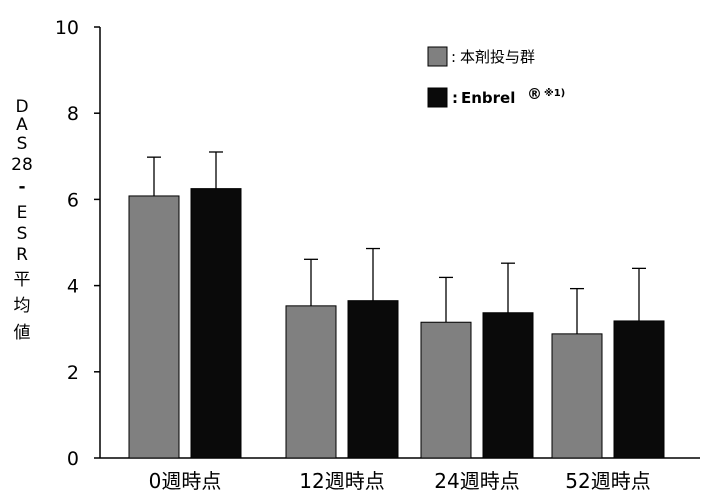 This screenshot has width=703, height=495. Describe the element at coordinates (476, 481) in the screenshot. I see `category-label-3: 24週時点` at that location.